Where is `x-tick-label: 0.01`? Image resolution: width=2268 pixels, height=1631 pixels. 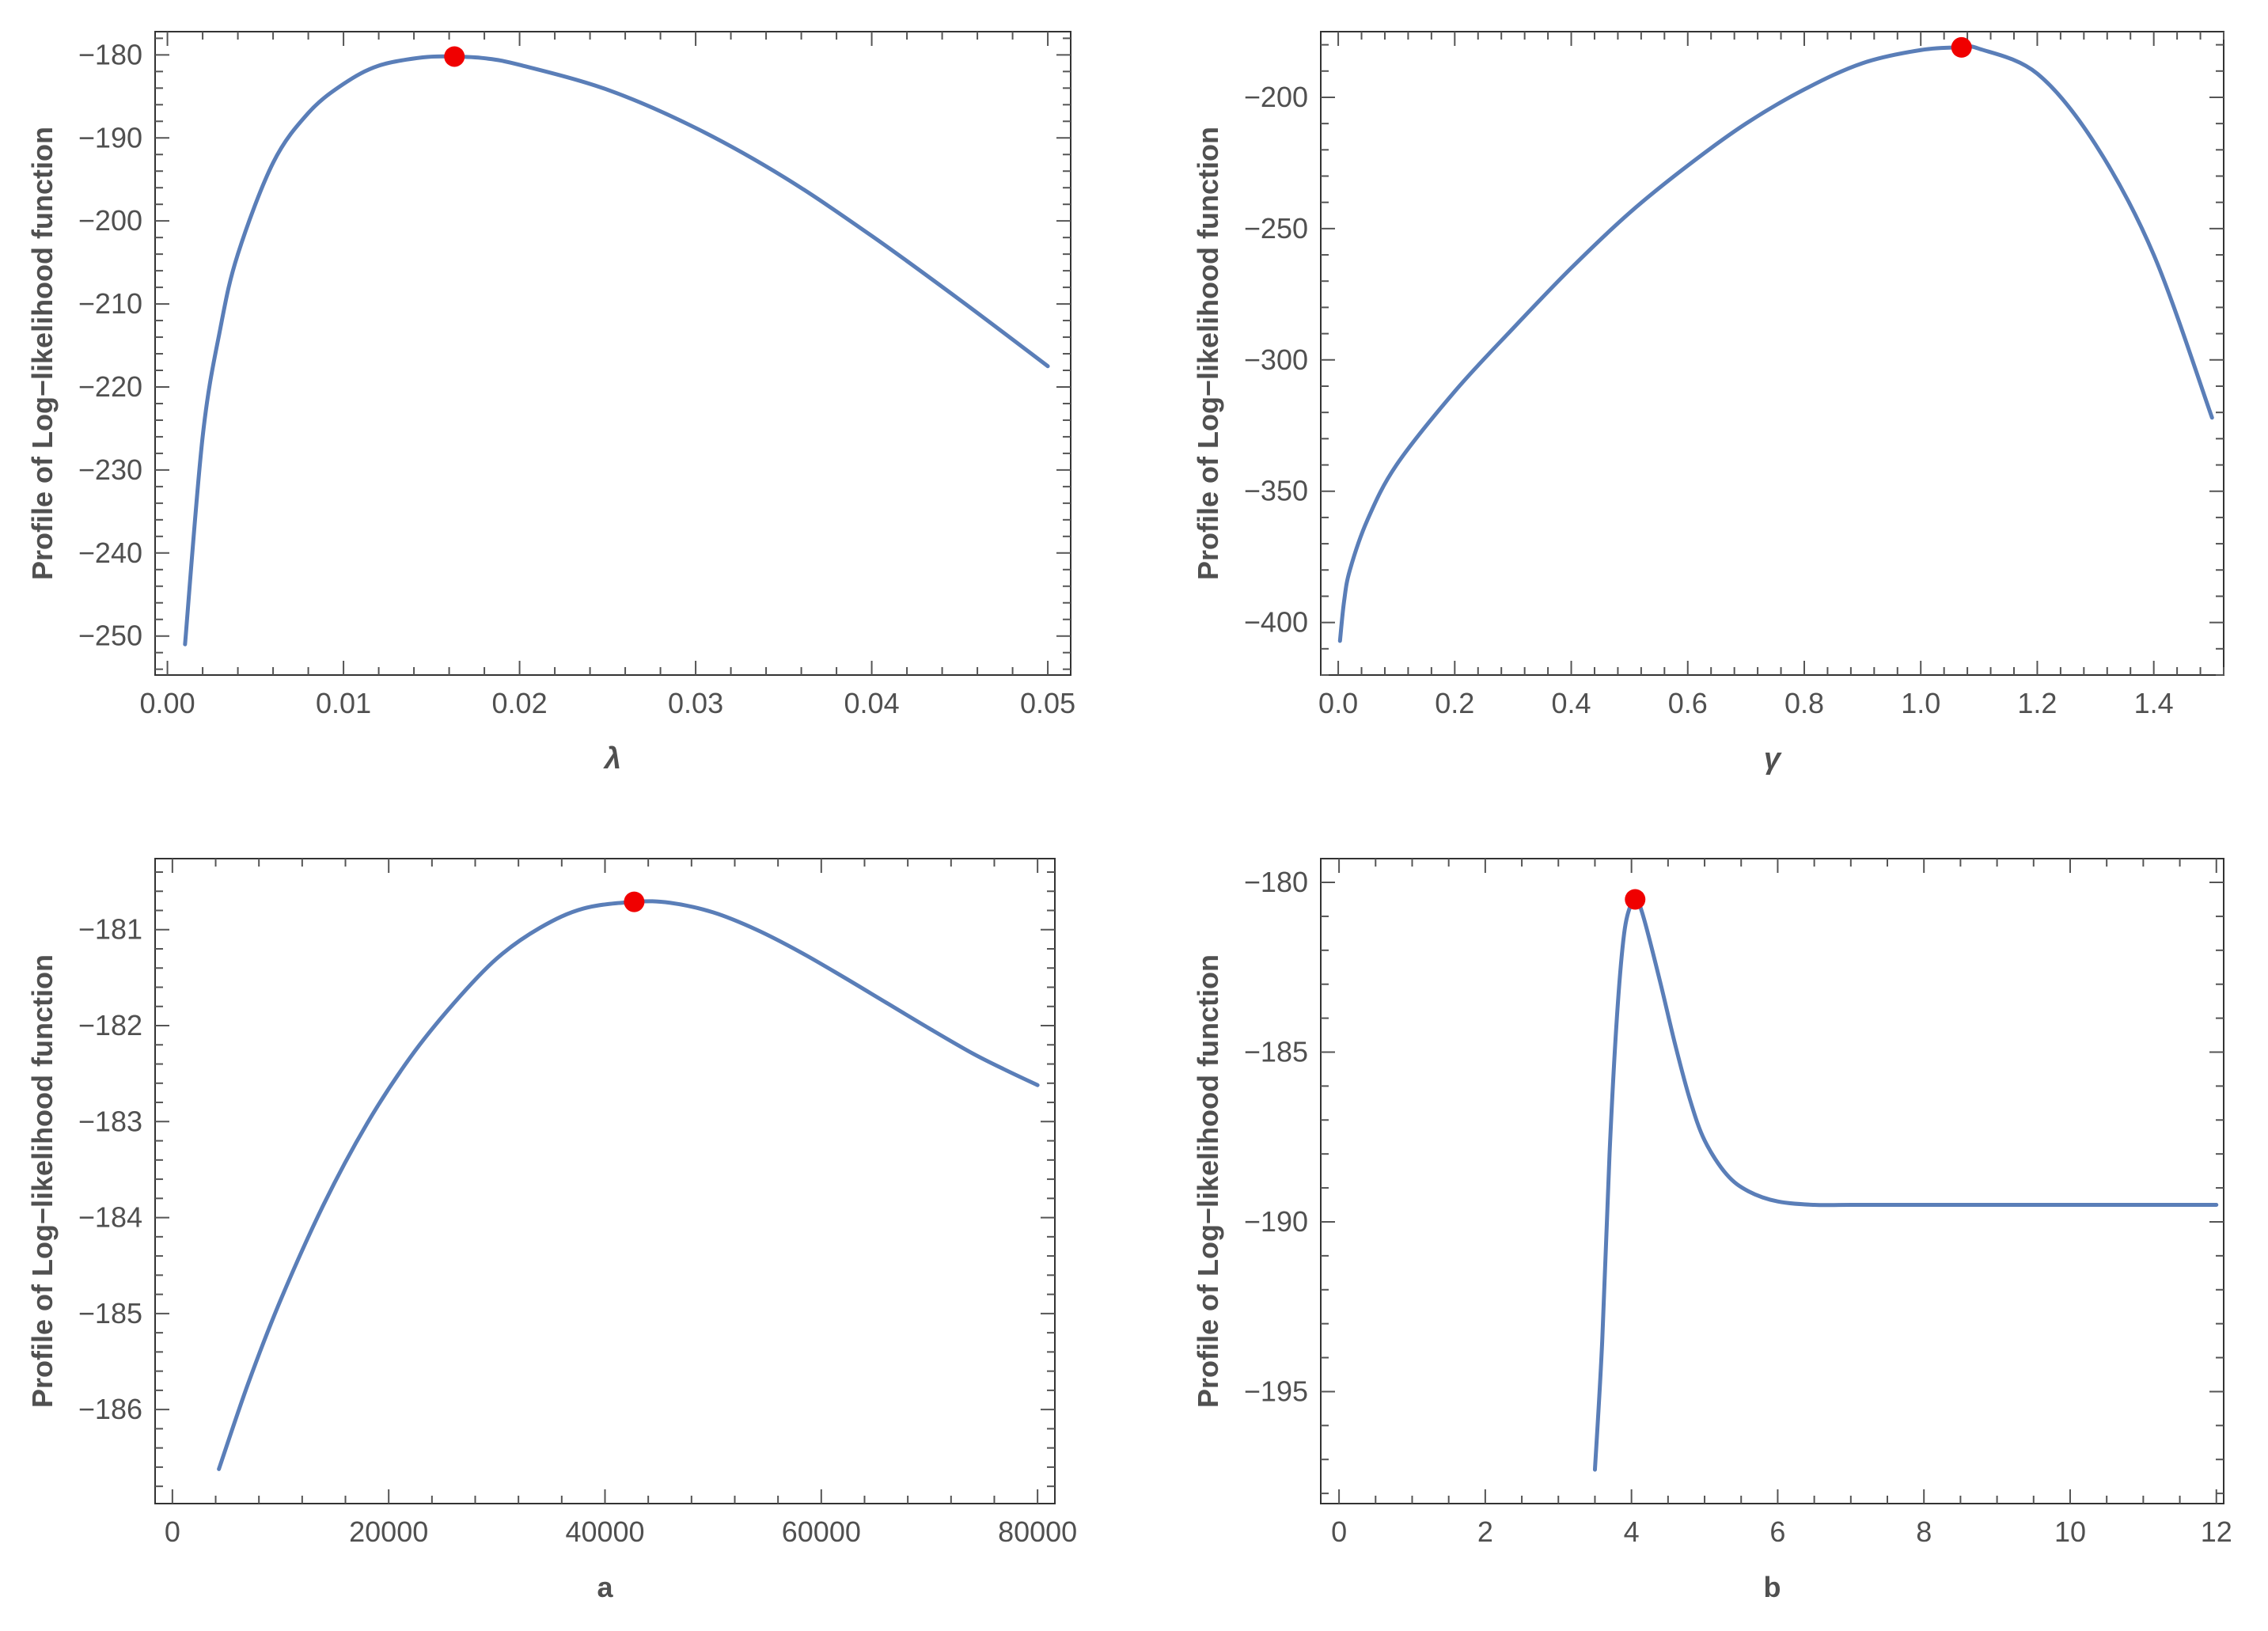
x-tick-label: 0.01 is located at coordinates (343, 703).